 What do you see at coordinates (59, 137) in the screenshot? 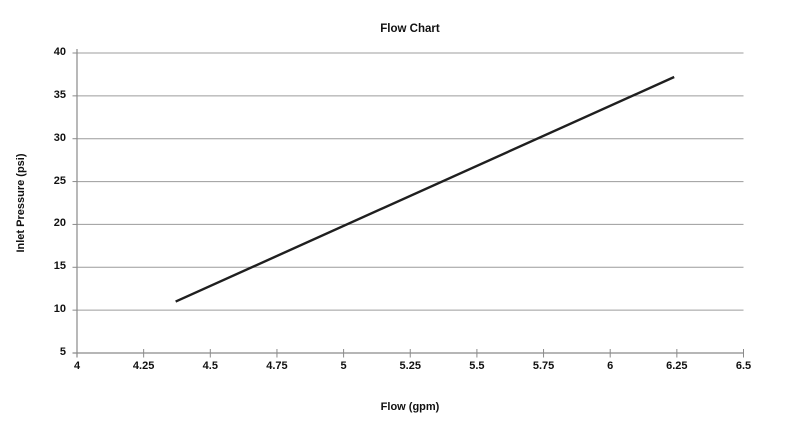
I see `y-tick-label-30: 30` at bounding box center [59, 137].